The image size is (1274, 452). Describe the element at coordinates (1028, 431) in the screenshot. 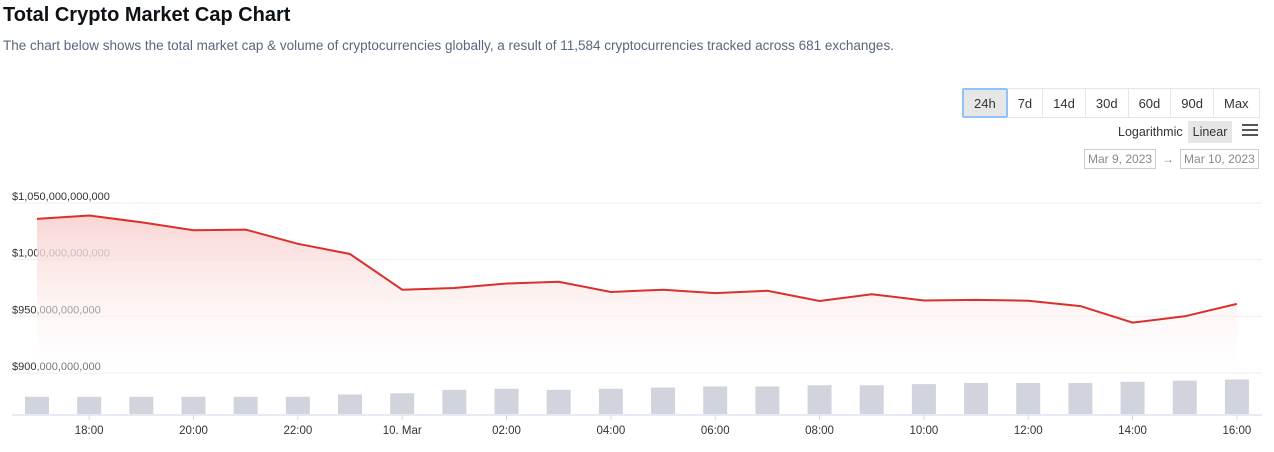

I see `x-tick-label: 12:00` at that location.